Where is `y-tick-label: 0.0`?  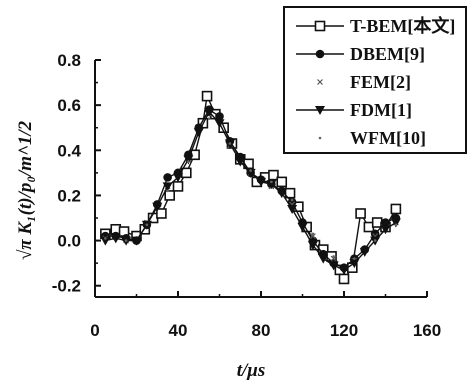 y-tick-label: 0.0 is located at coordinates (69, 241).